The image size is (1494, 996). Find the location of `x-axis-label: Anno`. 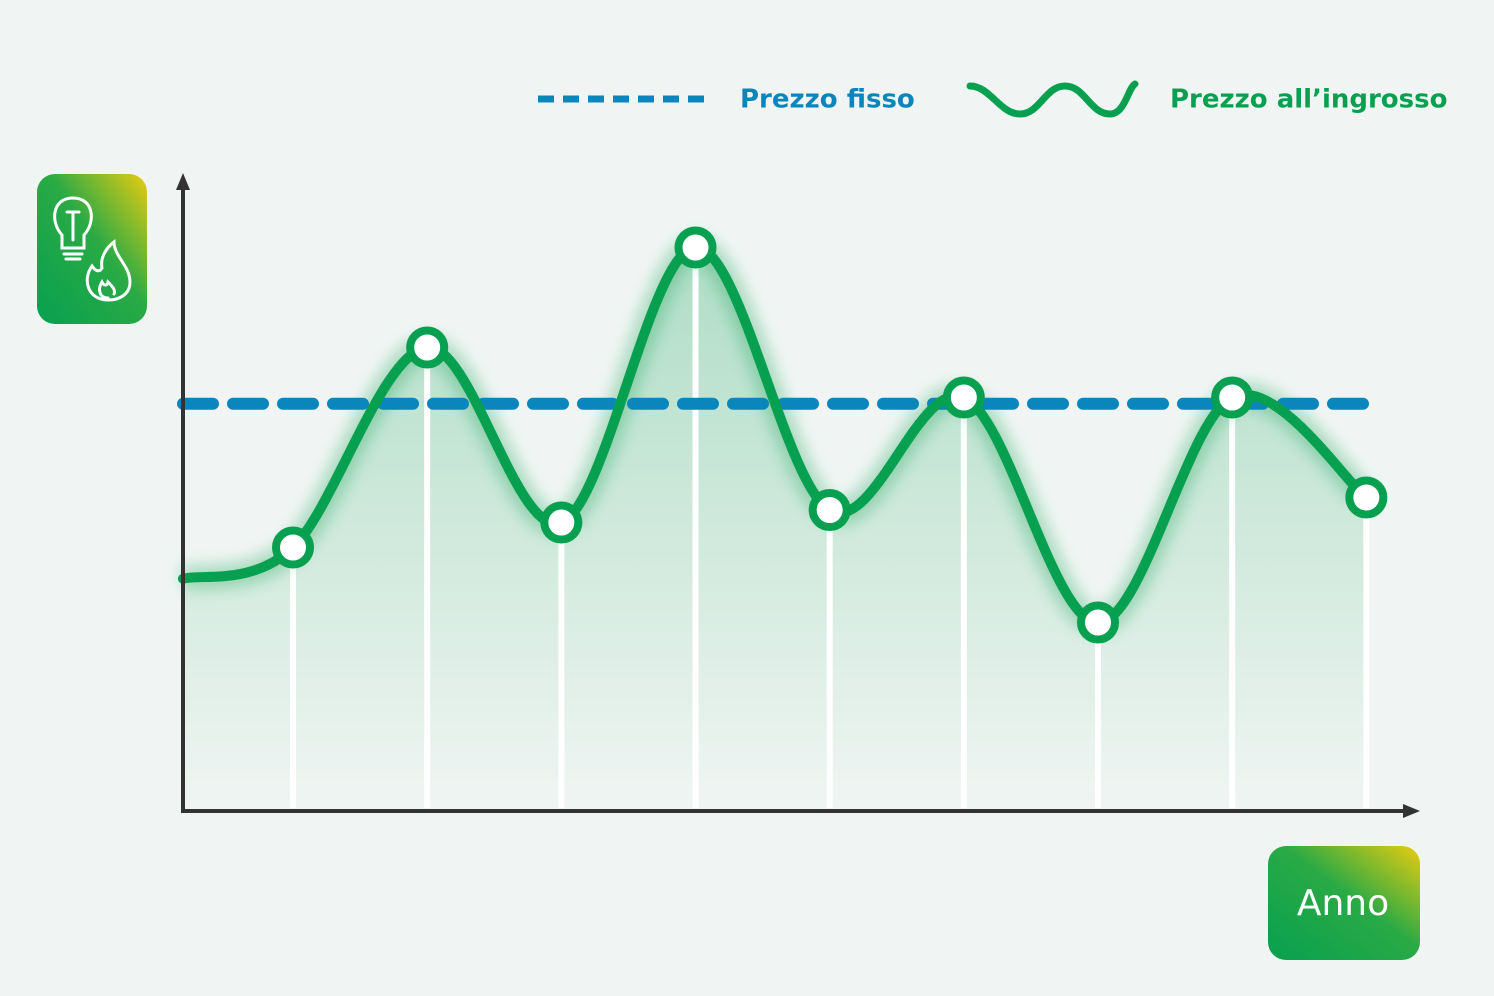

x-axis-label: Anno is located at coordinates (1343, 903).